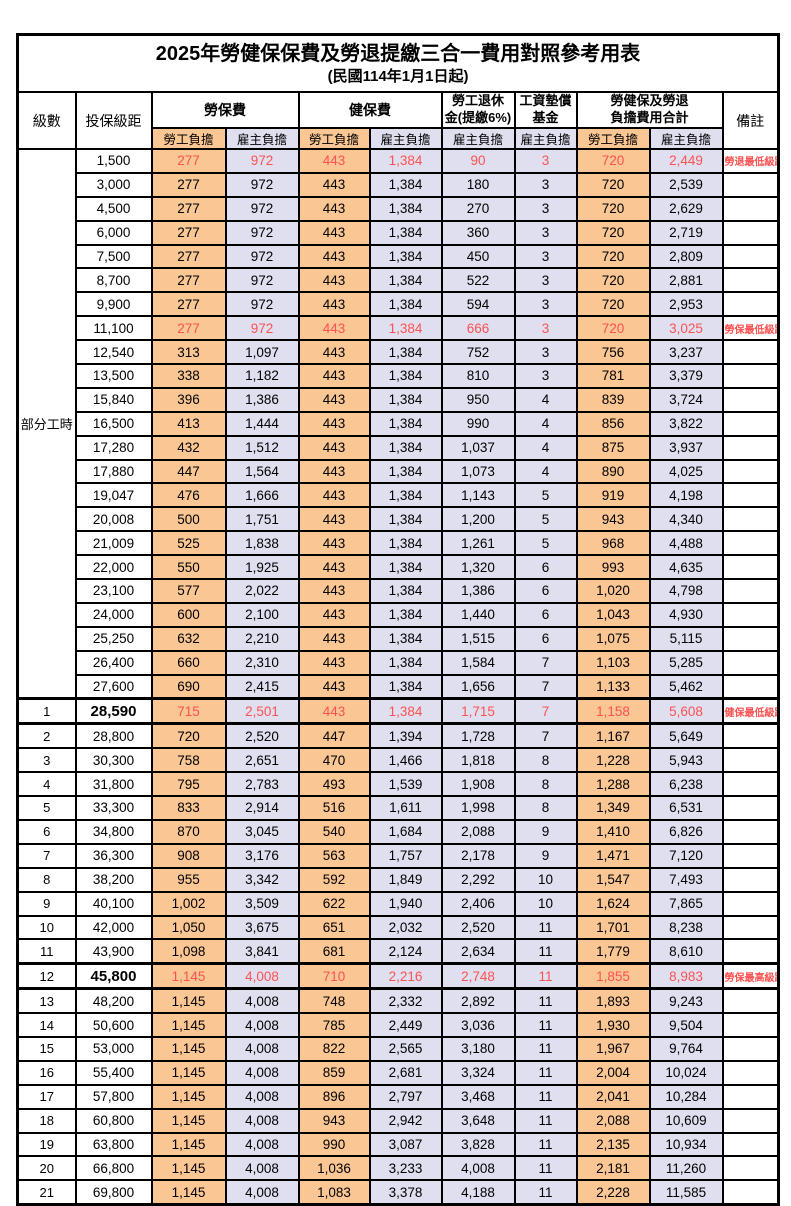 The width and height of the screenshot is (791, 1206). Describe the element at coordinates (334, 1001) in the screenshot. I see `health-employee-cell: 748` at that location.